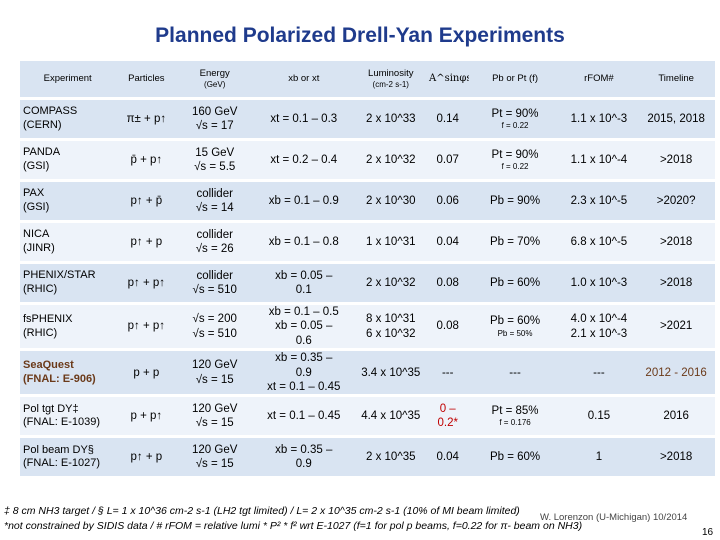 This screenshot has width=720, height=540. I want to click on asymmetry-cell: 0.07, so click(447, 160).